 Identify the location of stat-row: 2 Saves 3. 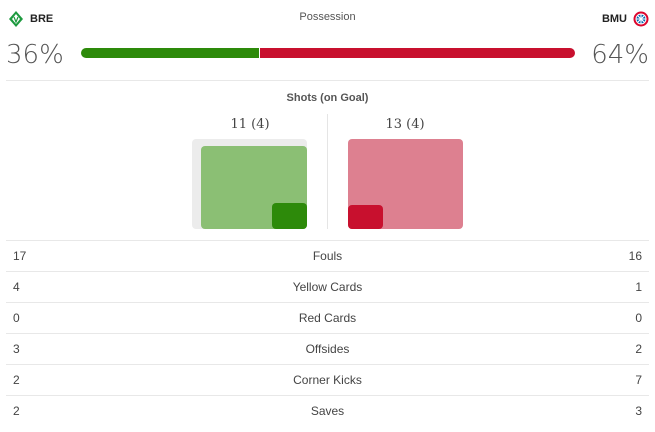
(327, 410).